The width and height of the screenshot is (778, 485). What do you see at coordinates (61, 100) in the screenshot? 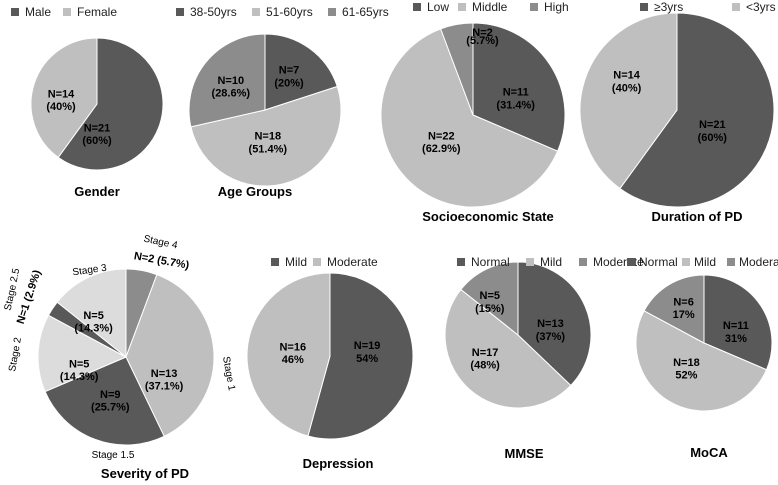
I see `slice-label-female: N=14 (40%)` at bounding box center [61, 100].